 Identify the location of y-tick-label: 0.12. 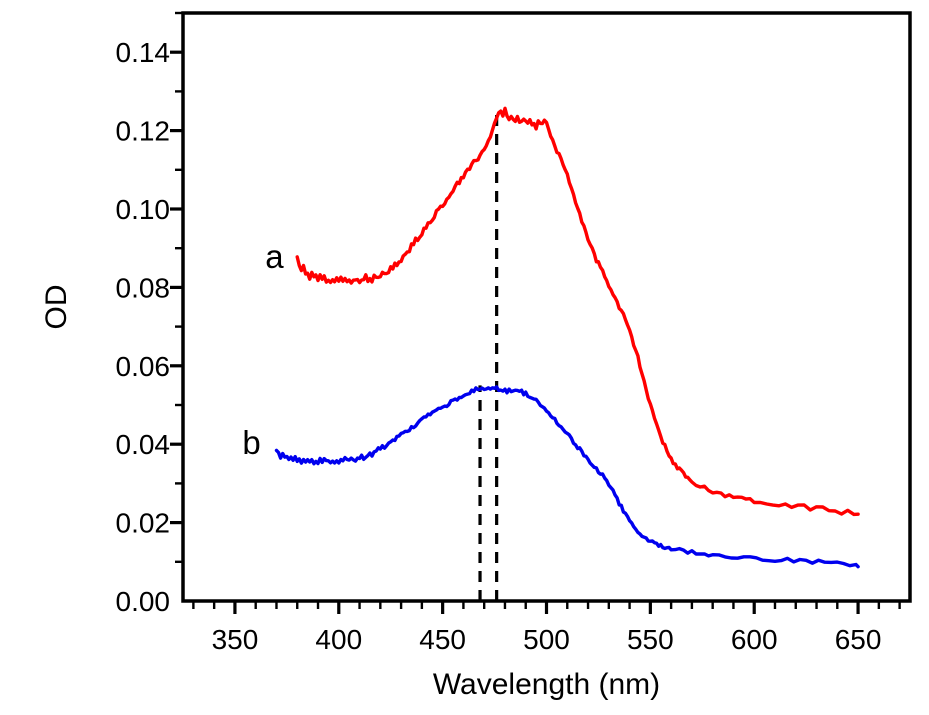
(143, 131).